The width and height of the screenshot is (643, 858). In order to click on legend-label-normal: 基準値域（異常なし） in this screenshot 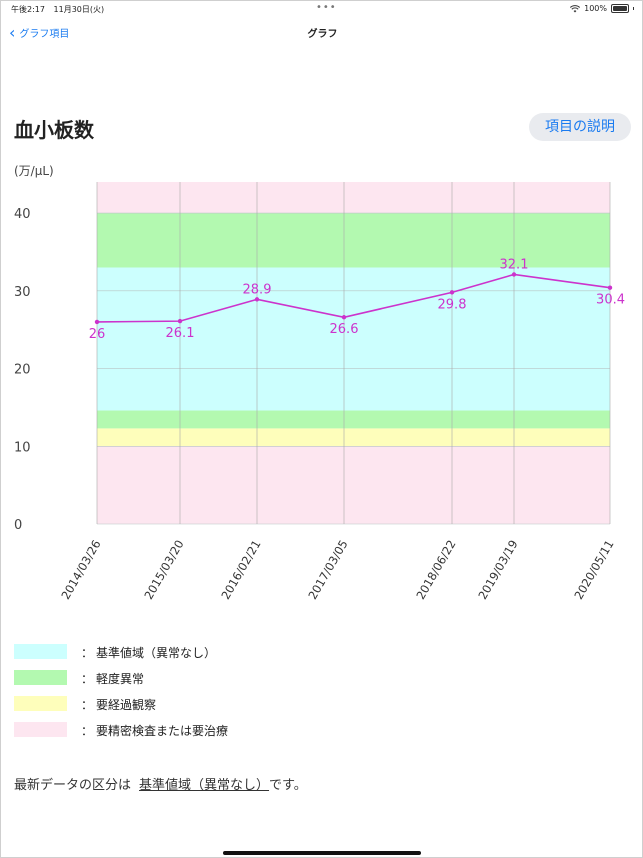, I will do `click(156, 653)`.